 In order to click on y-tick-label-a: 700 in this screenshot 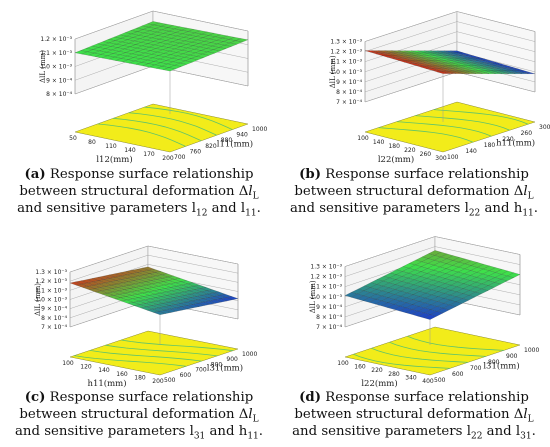, I will do `click(180, 157)`.